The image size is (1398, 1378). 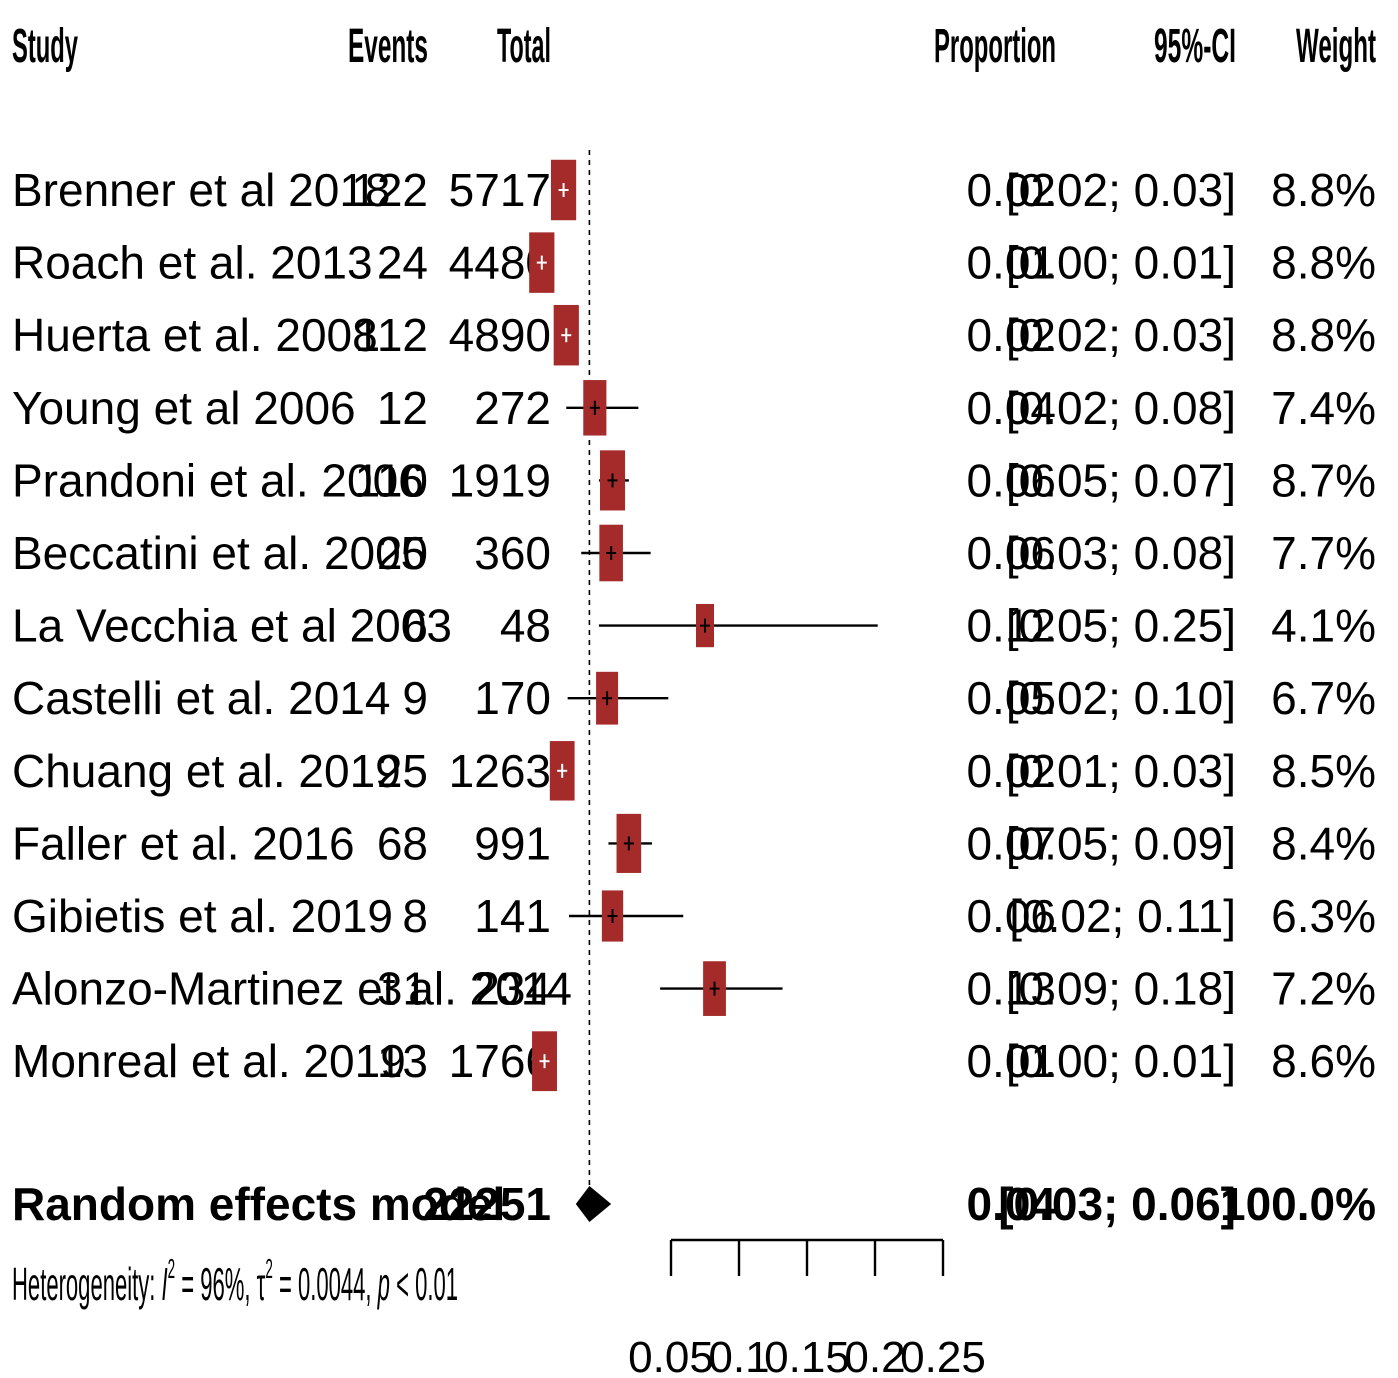 What do you see at coordinates (201, 698) in the screenshot?
I see `study-label: Castelli et al. 2014` at bounding box center [201, 698].